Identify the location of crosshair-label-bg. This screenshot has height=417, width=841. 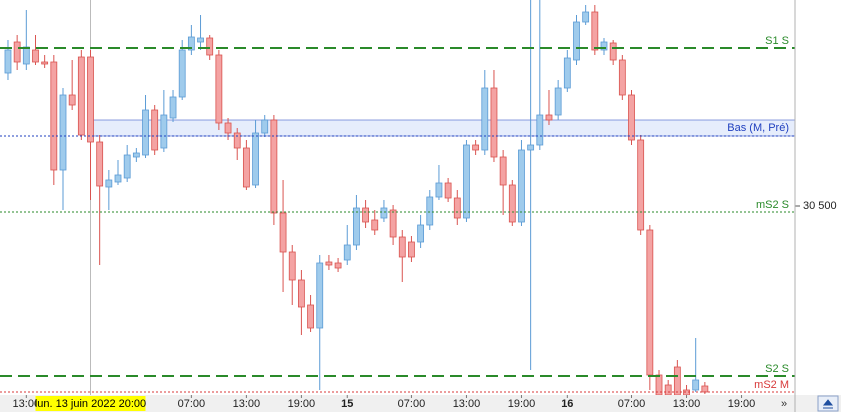
(90, 403).